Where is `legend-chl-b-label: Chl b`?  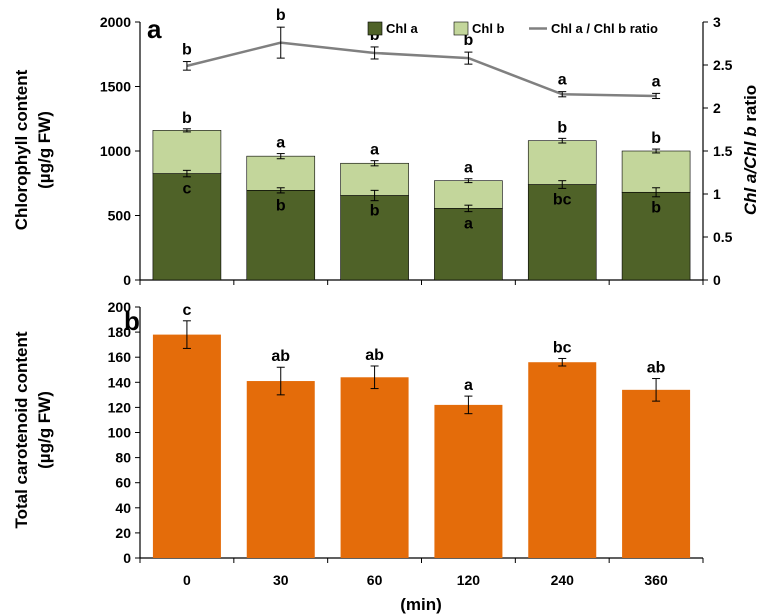
legend-chl-b-label: Chl b is located at coordinates (488, 28).